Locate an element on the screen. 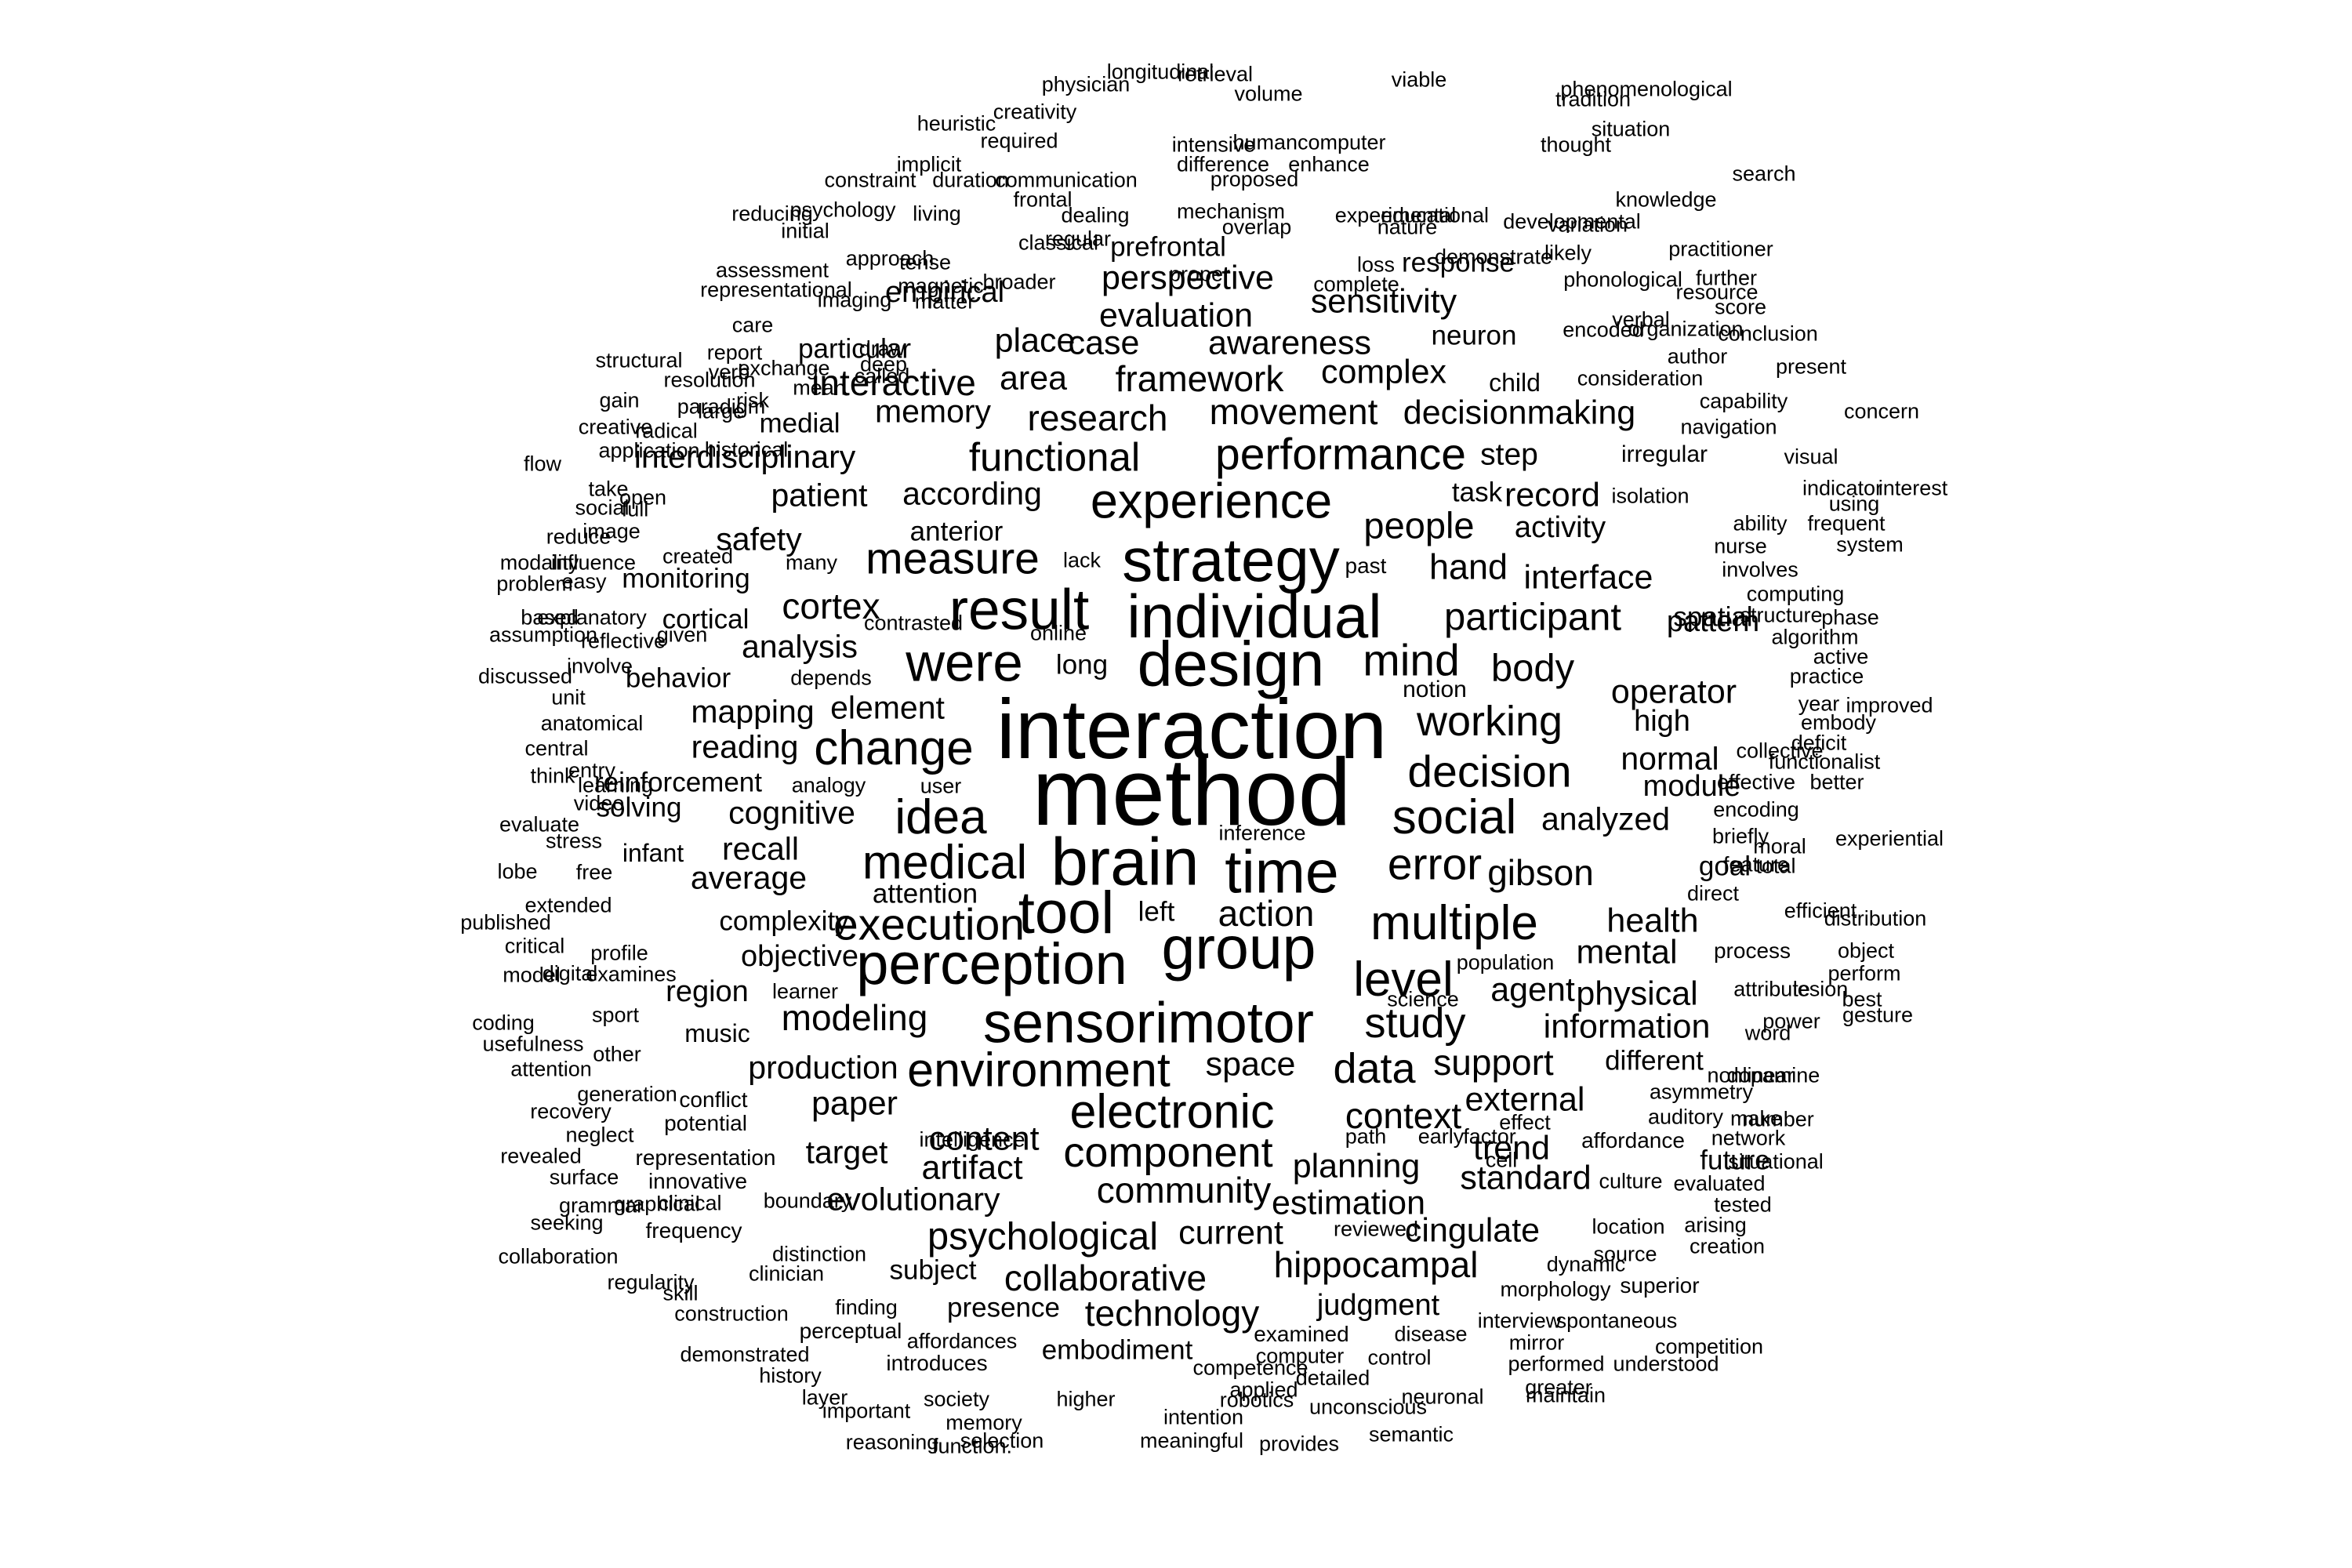 The width and height of the screenshot is (2352, 1568). cloud-word: competition is located at coordinates (1709, 1346).